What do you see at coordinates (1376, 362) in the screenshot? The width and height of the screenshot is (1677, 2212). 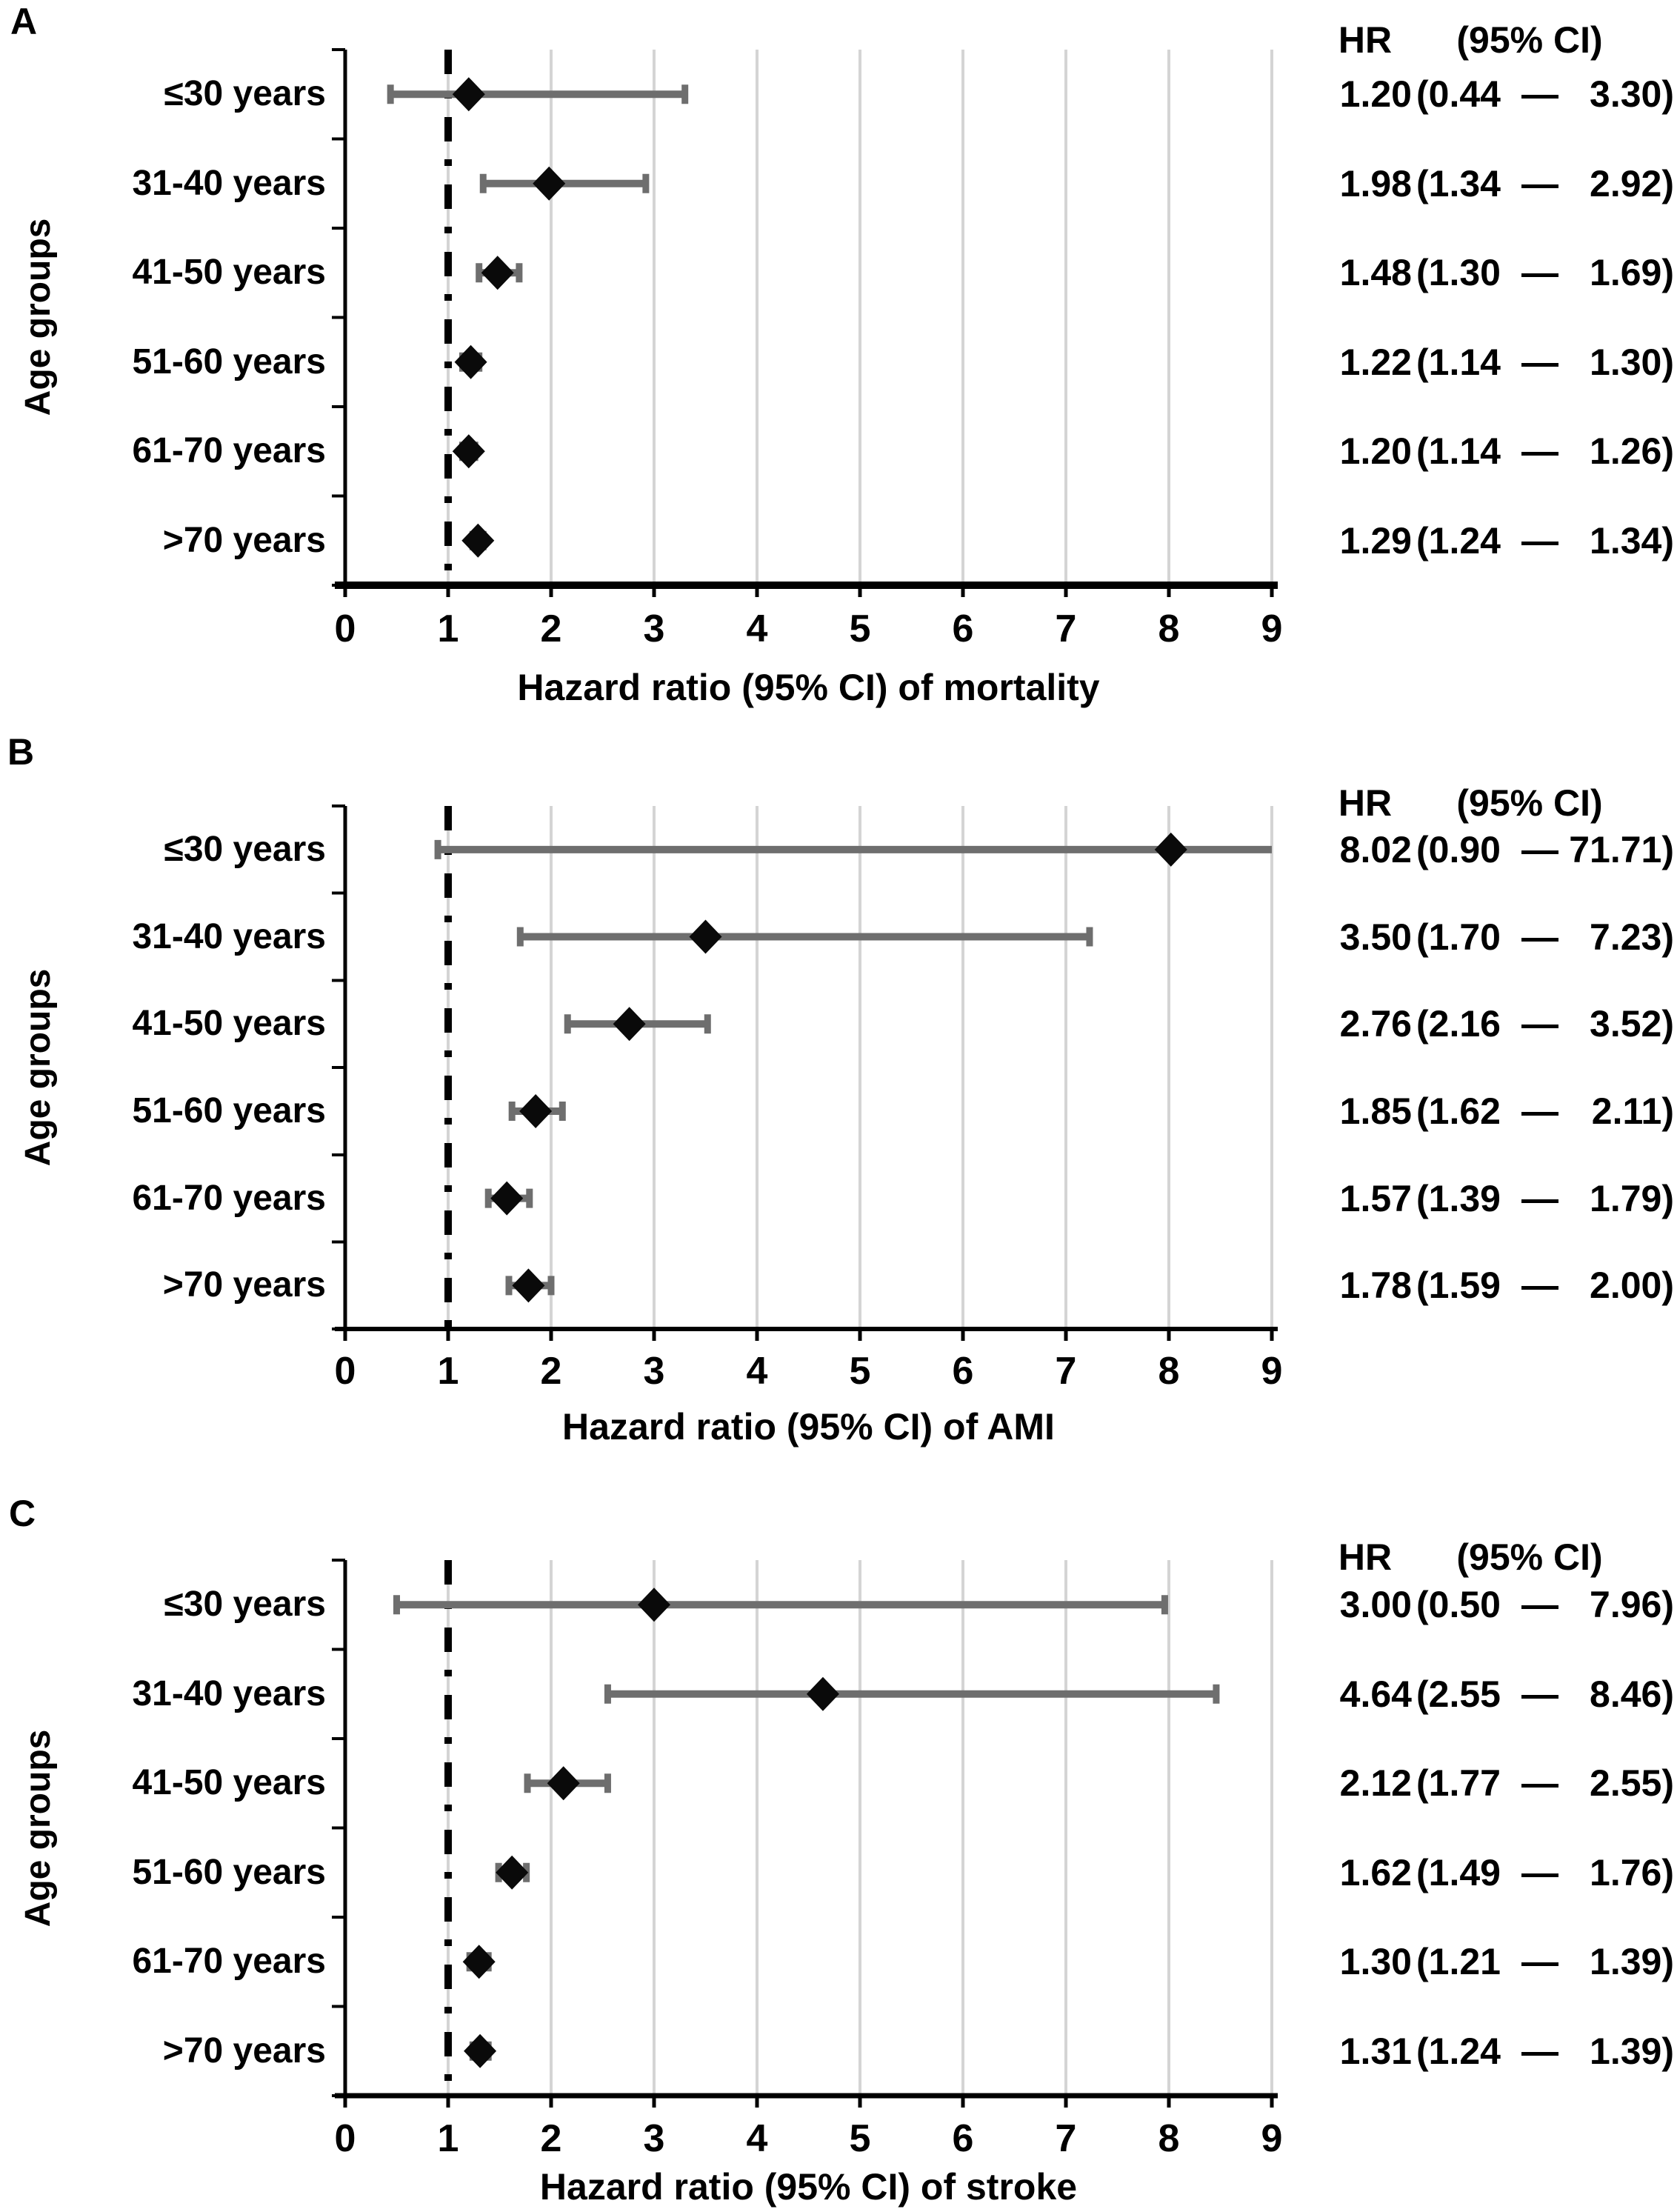 I see `hr-value-part: 1.22` at bounding box center [1376, 362].